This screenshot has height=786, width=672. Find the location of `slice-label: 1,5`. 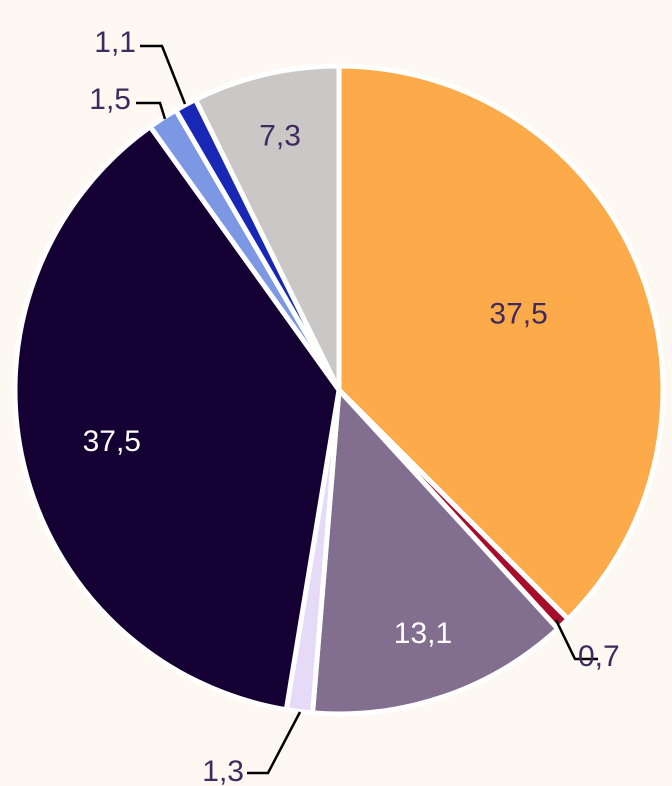

slice-label: 1,5 is located at coordinates (110, 99).